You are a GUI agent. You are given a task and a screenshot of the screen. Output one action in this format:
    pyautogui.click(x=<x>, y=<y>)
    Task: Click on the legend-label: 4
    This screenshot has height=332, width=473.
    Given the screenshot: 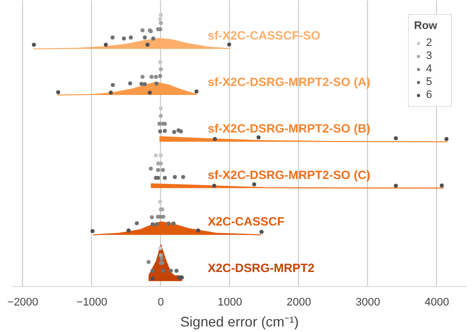 What is the action you would take?
    pyautogui.click(x=430, y=69)
    